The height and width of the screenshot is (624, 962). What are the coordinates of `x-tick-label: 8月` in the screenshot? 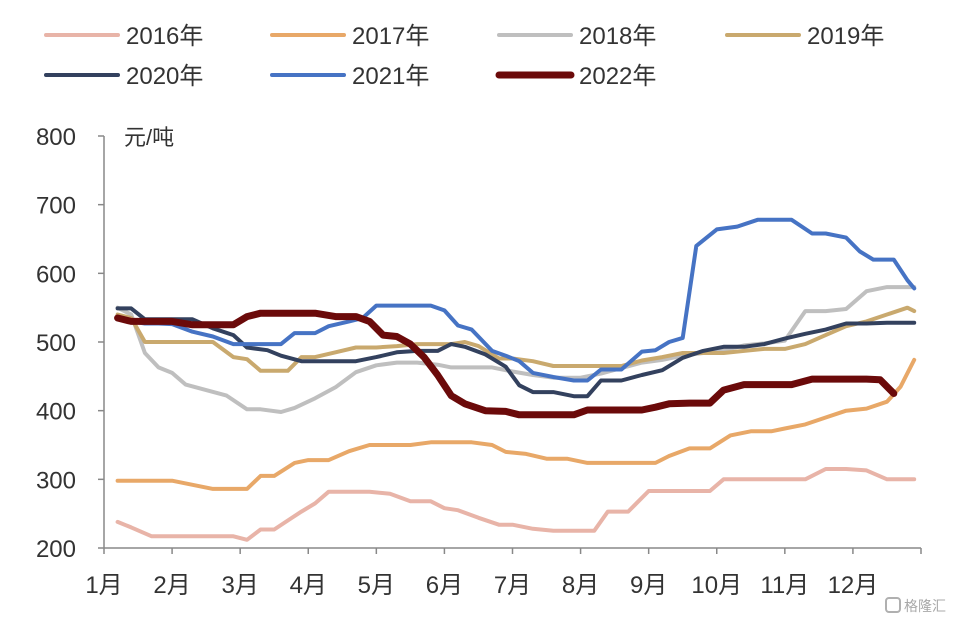 It's located at (580, 585).